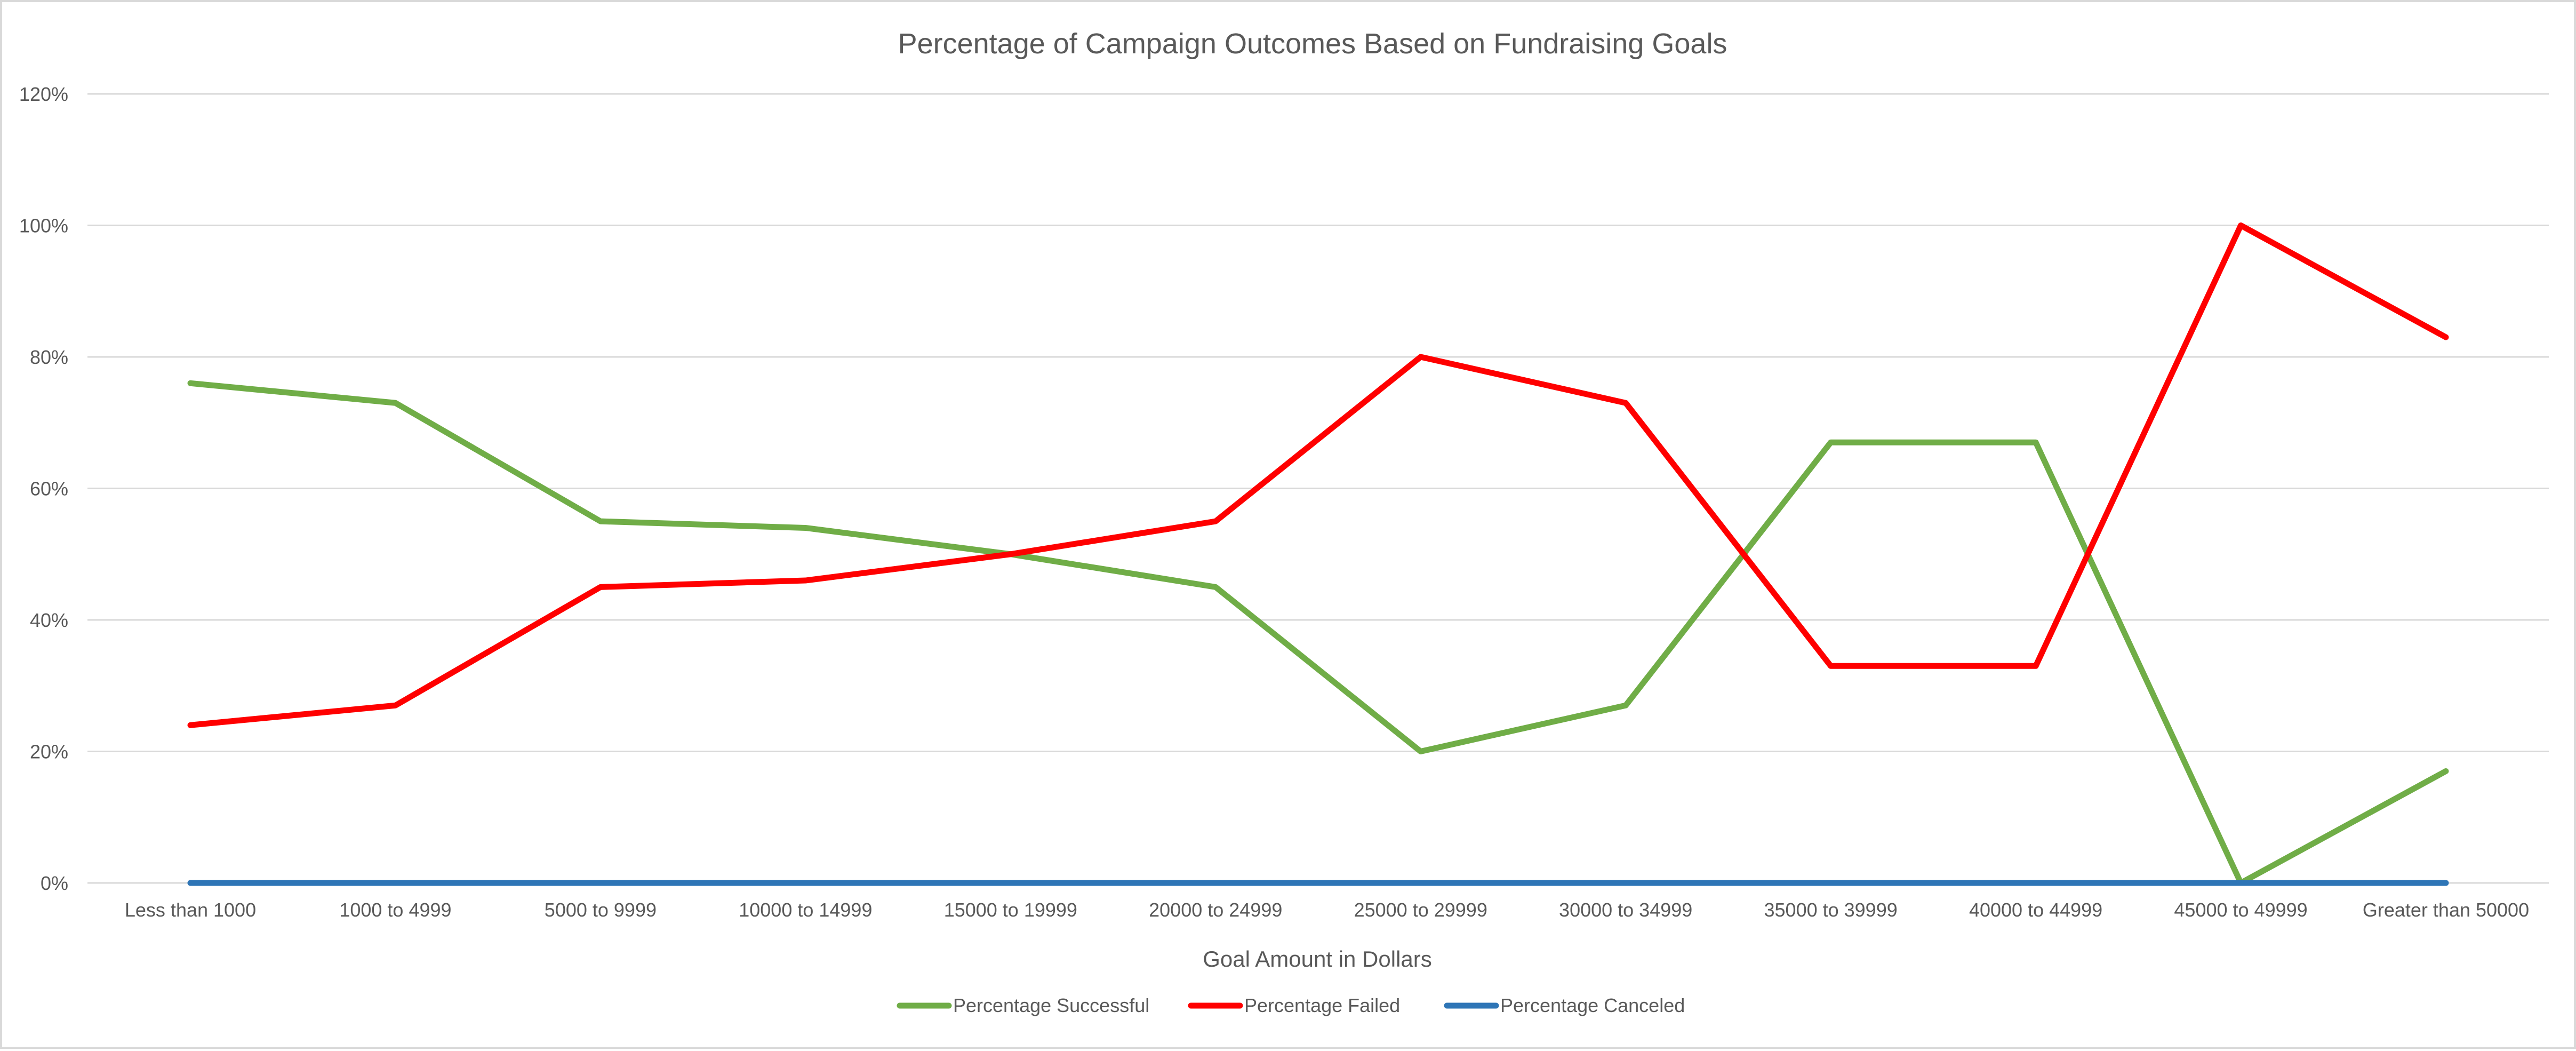  What do you see at coordinates (49, 357) in the screenshot?
I see `y-tick-label: 80%` at bounding box center [49, 357].